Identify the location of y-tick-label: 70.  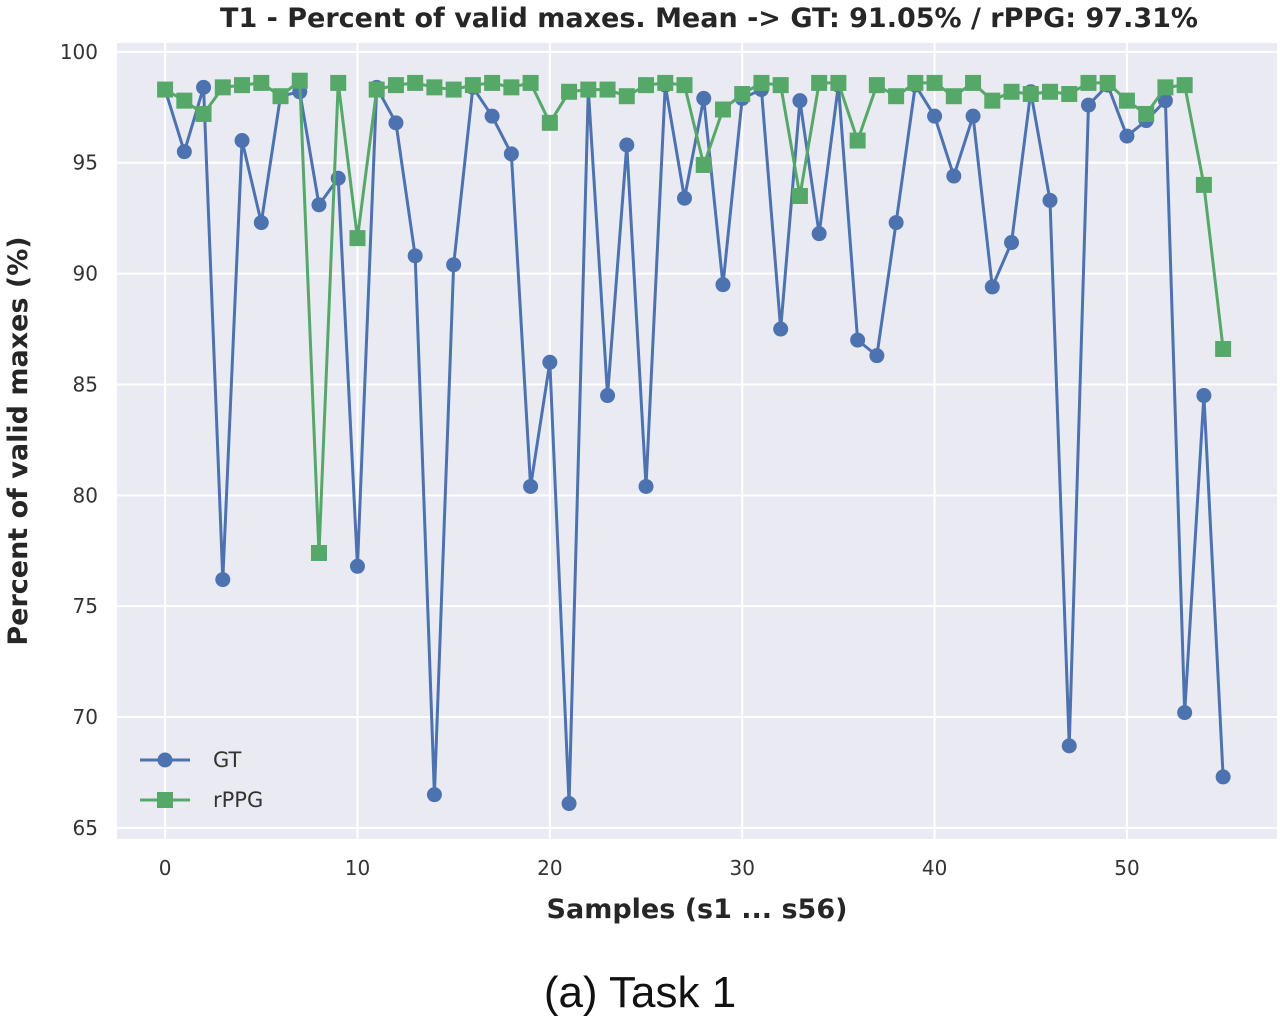
(85, 717).